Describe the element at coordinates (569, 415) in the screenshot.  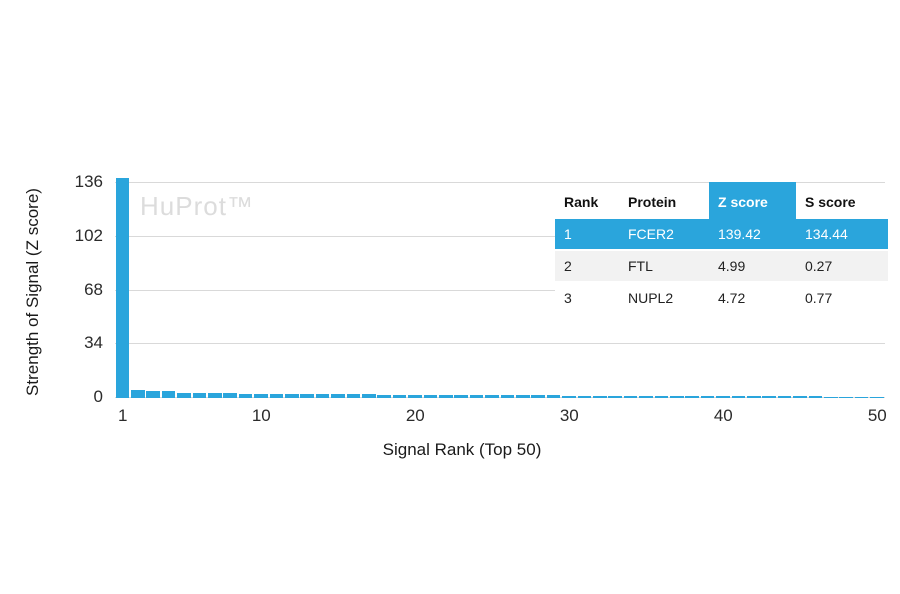
I see `x-tick-label: 30` at that location.